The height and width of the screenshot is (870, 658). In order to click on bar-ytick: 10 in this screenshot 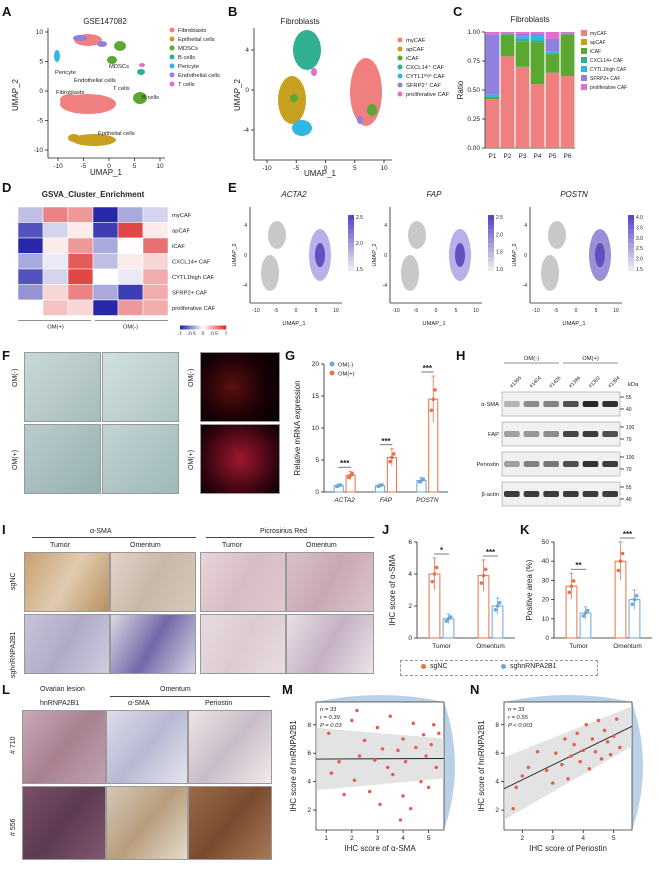, I will do `click(546, 619)`.